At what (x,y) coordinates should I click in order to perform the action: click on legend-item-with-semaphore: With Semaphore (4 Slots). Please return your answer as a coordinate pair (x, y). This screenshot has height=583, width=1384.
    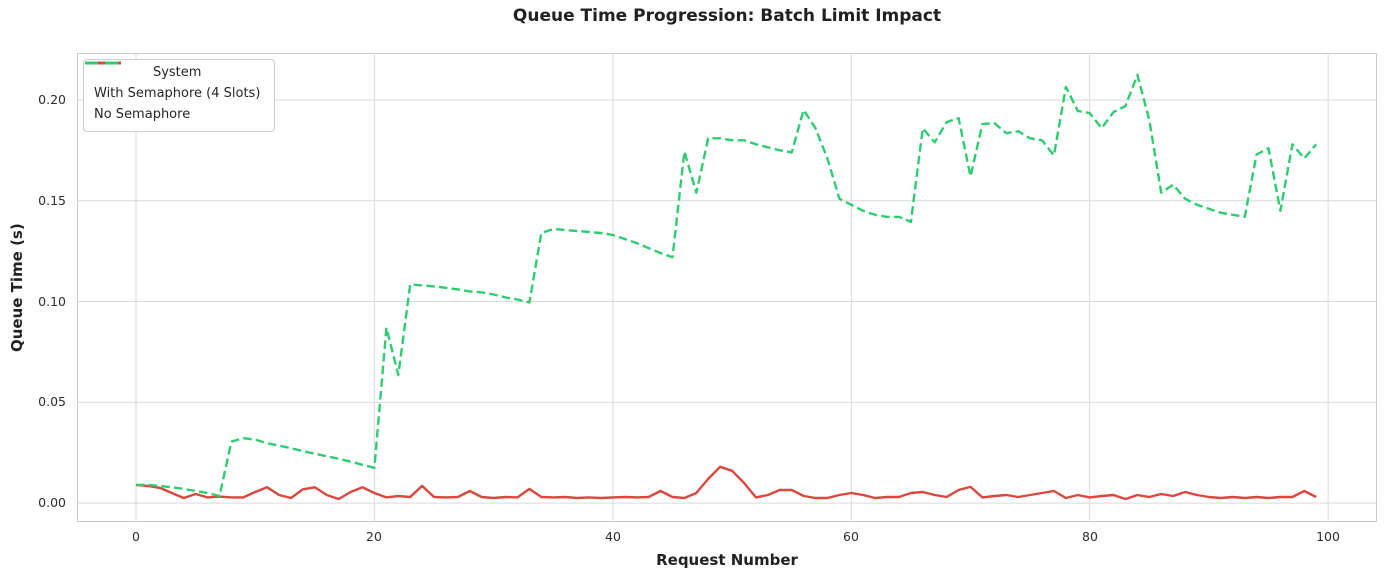
    Looking at the image, I should click on (173, 81).